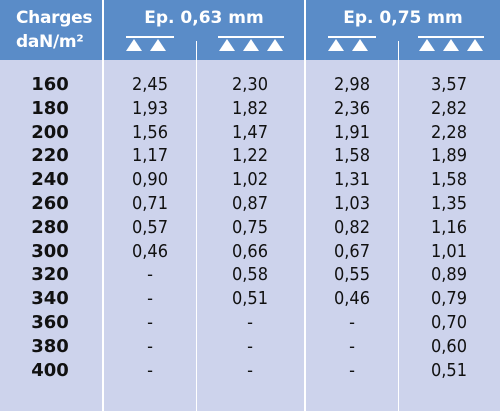  Describe the element at coordinates (449, 132) in the screenshot. I see `table-cell: 2,28` at that location.